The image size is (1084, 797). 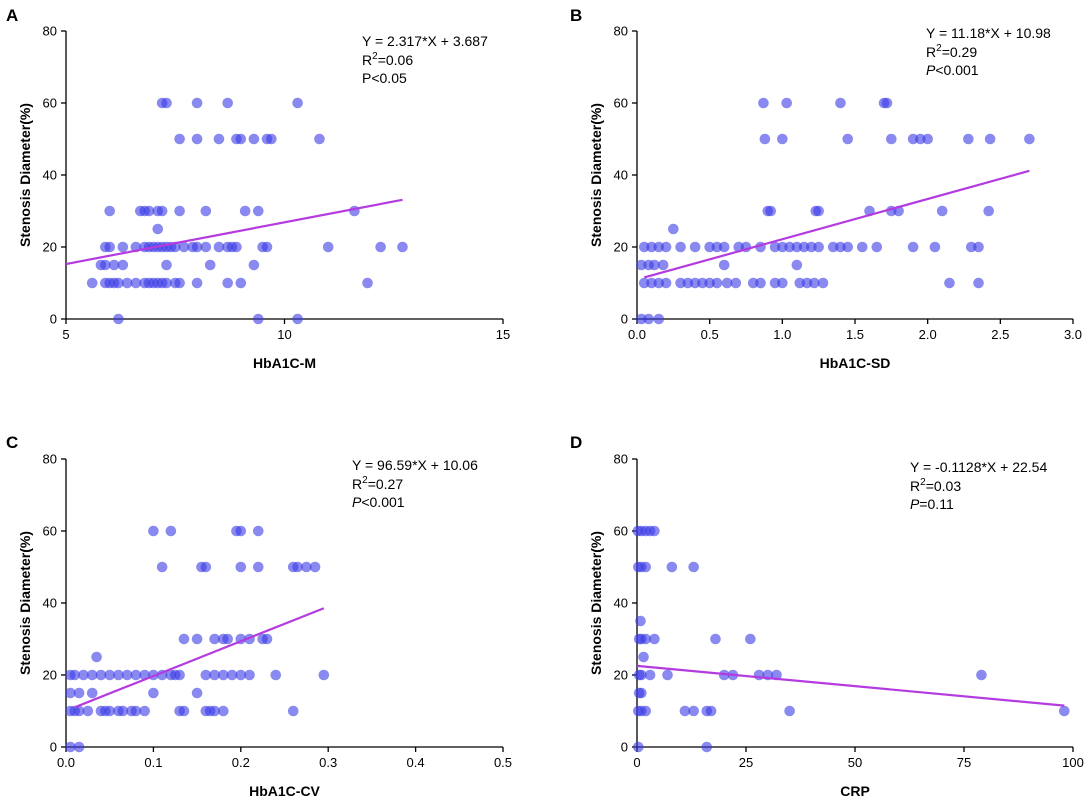 I want to click on x-tick-label: 0.3, so click(x=328, y=762).